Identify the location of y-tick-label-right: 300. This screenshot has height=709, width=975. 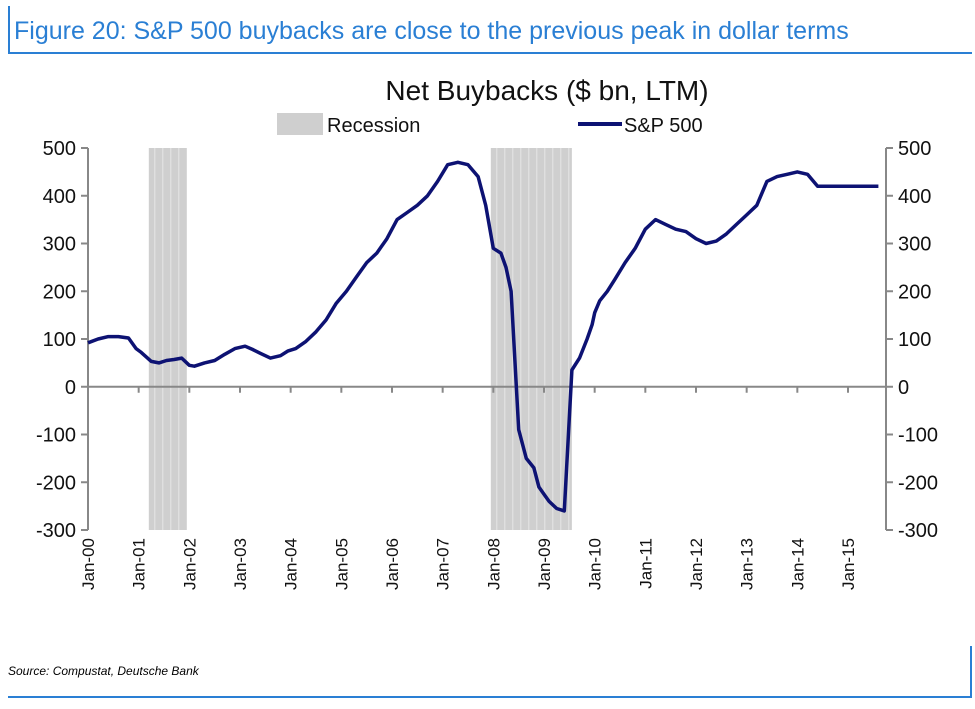
(914, 245).